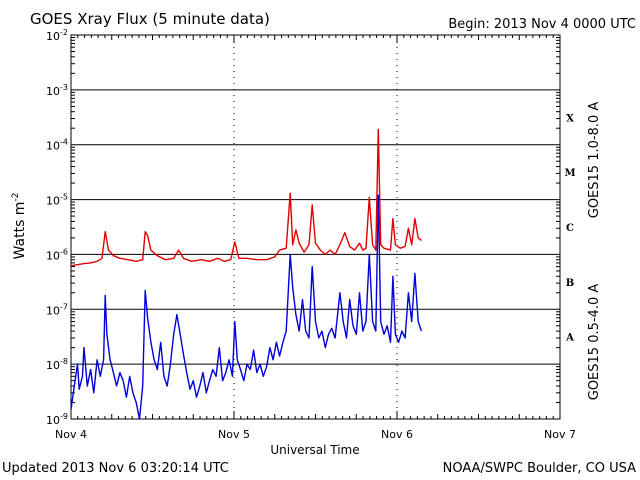 Image resolution: width=640 pixels, height=480 pixels. I want to click on y-tick-label: 10⁻³, so click(57, 90).